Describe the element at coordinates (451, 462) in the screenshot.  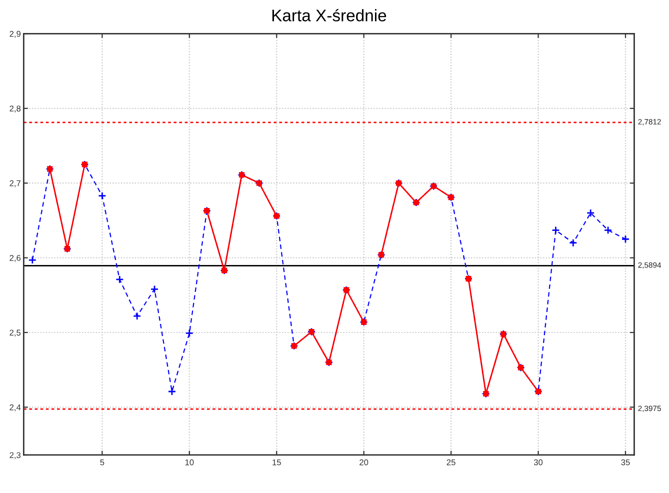
I see `x-tick-label: 25` at that location.